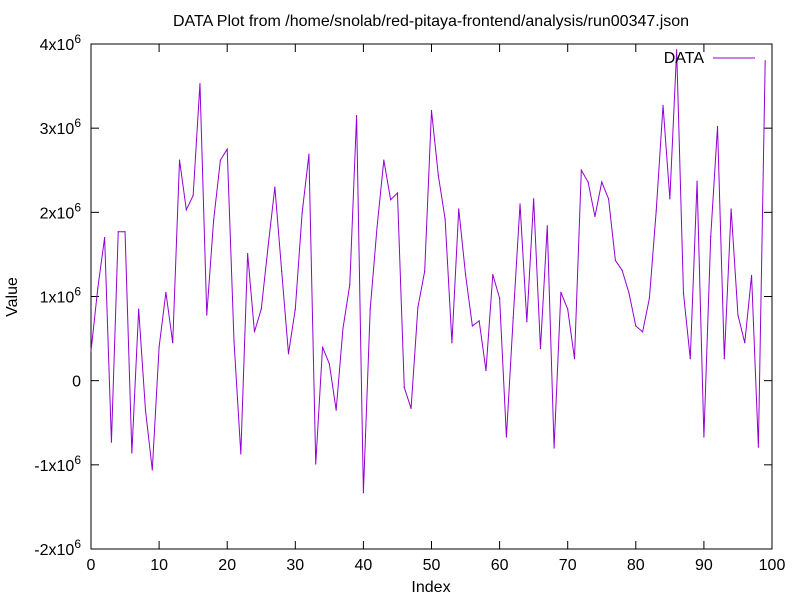 Image resolution: width=800 pixels, height=600 pixels. What do you see at coordinates (91, 565) in the screenshot?
I see `x-tick-label: 0` at bounding box center [91, 565].